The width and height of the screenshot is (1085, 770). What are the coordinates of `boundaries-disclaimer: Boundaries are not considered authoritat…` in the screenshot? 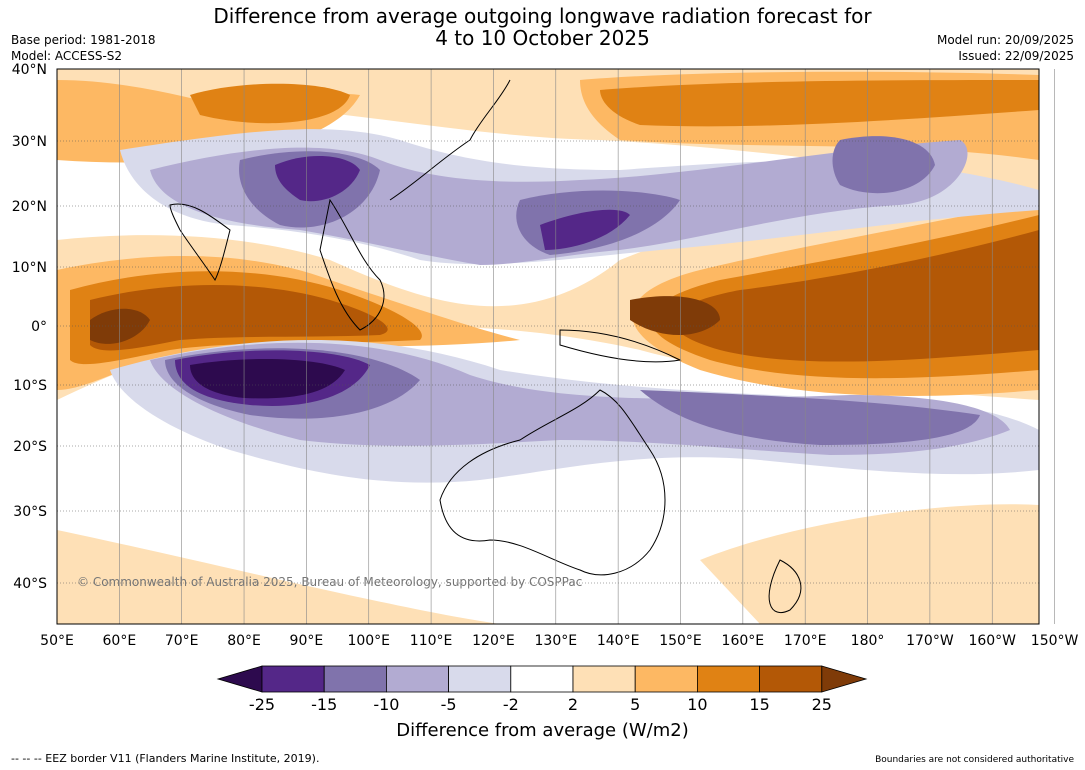 It's located at (974, 760).